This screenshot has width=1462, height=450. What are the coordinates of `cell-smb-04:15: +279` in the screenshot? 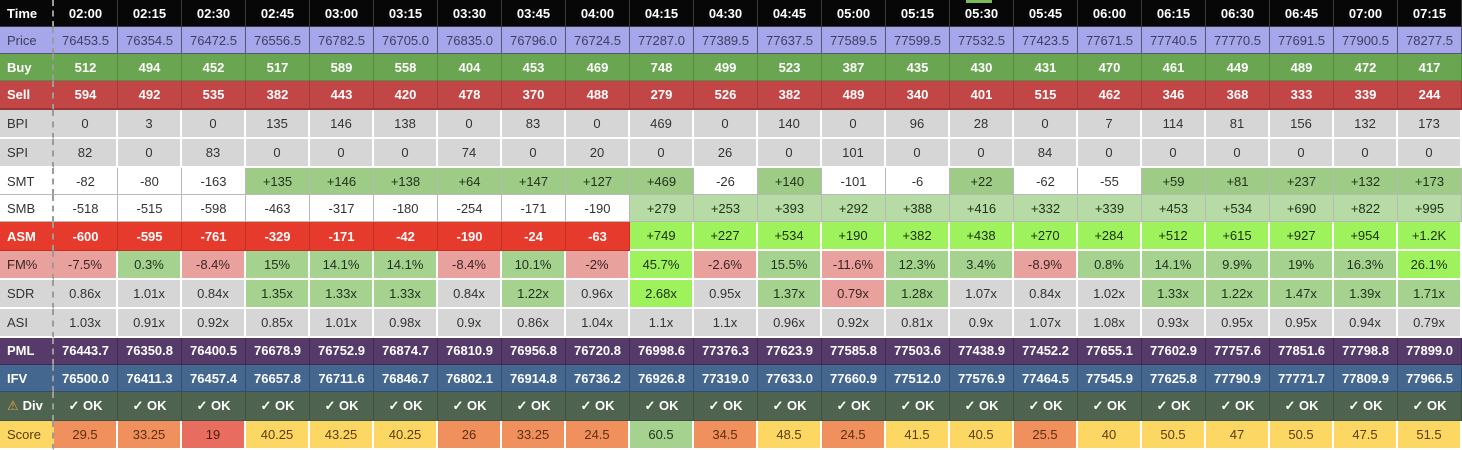 It's located at (662, 209).